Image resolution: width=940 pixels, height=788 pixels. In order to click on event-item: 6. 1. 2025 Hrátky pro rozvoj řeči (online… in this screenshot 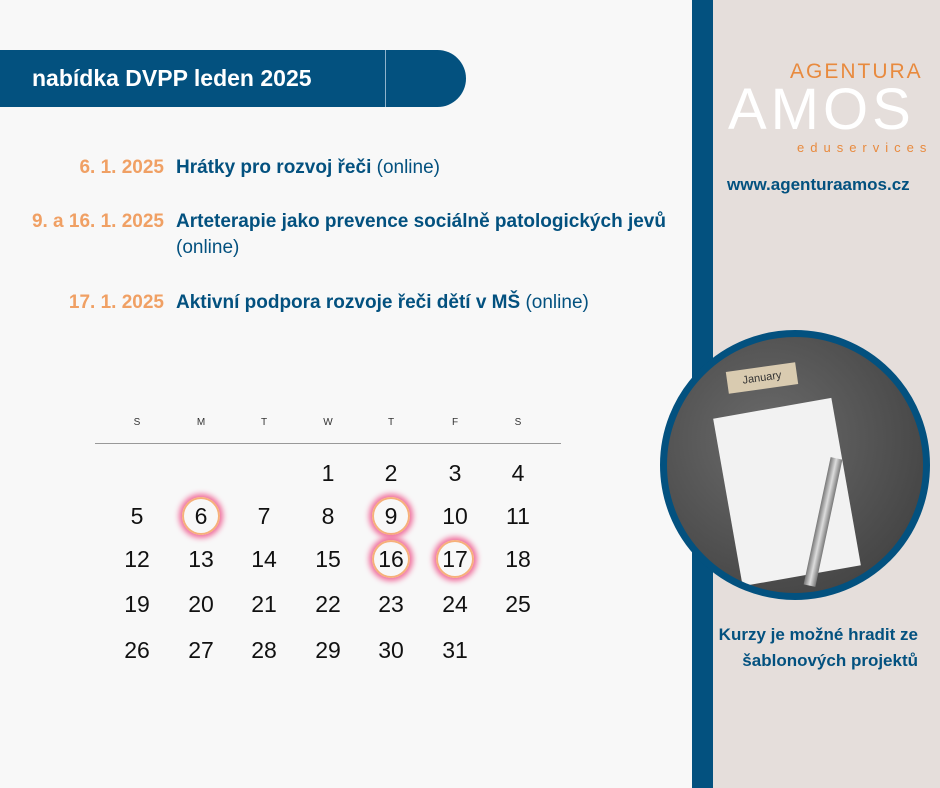, I will do `click(259, 168)`.